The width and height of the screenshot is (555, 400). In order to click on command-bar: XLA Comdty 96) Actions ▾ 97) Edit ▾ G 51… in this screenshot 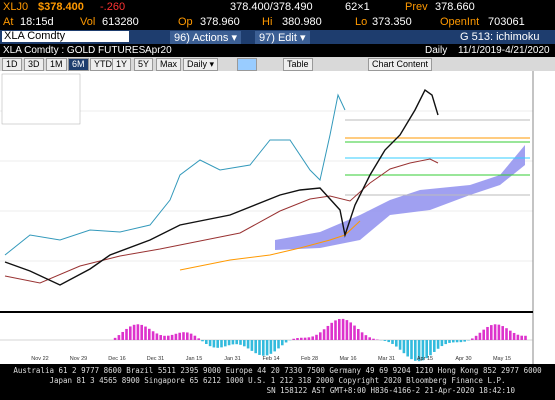, I will do `click(277, 37)`.